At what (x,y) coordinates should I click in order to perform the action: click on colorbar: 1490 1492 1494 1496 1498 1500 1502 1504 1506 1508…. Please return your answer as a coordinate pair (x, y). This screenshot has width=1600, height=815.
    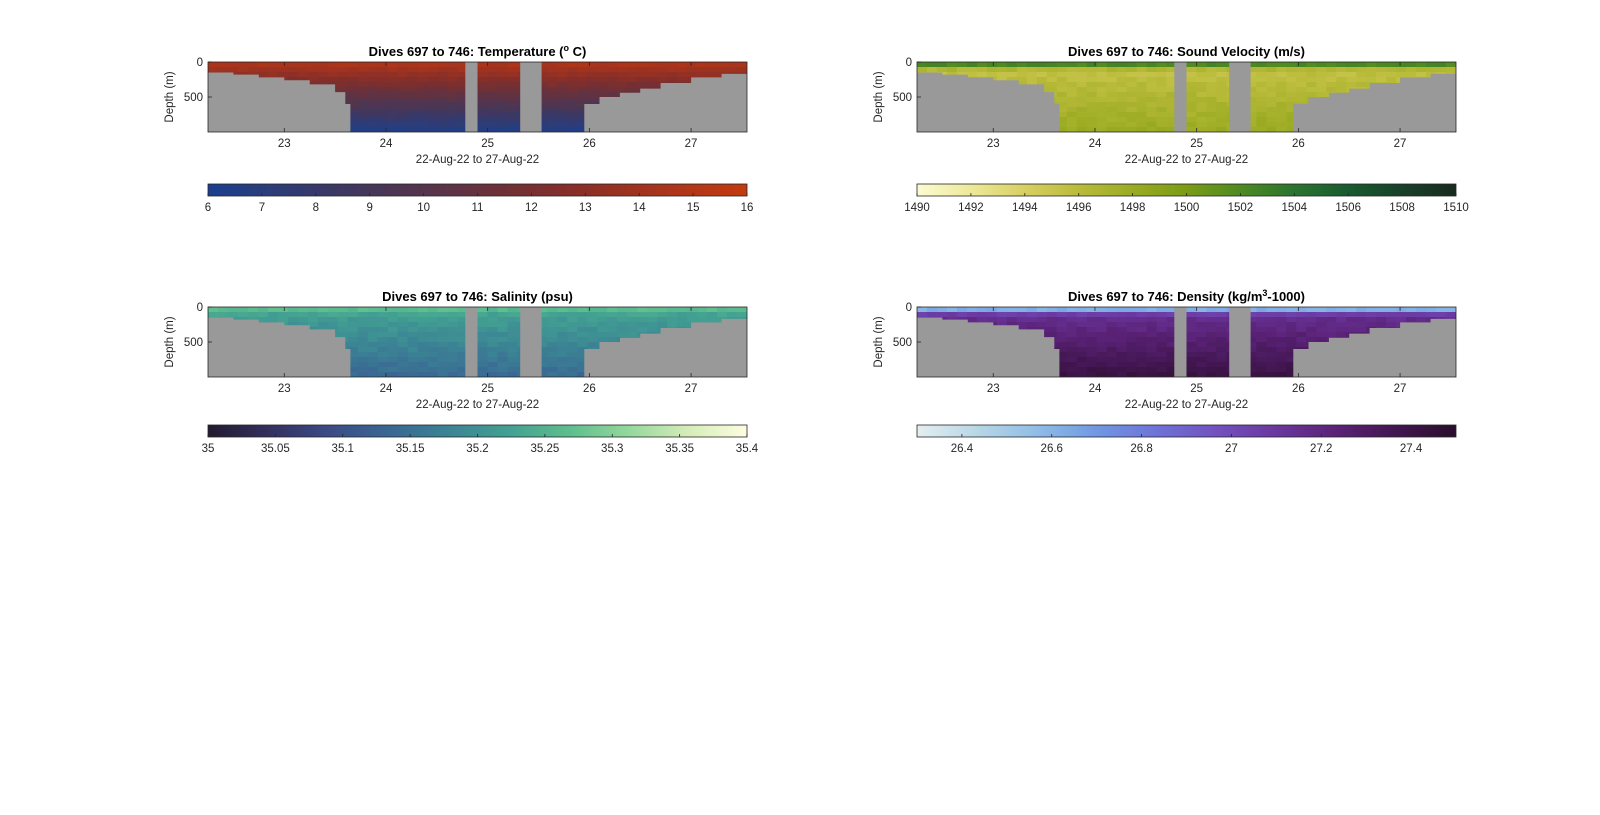
    Looking at the image, I should click on (1186, 198).